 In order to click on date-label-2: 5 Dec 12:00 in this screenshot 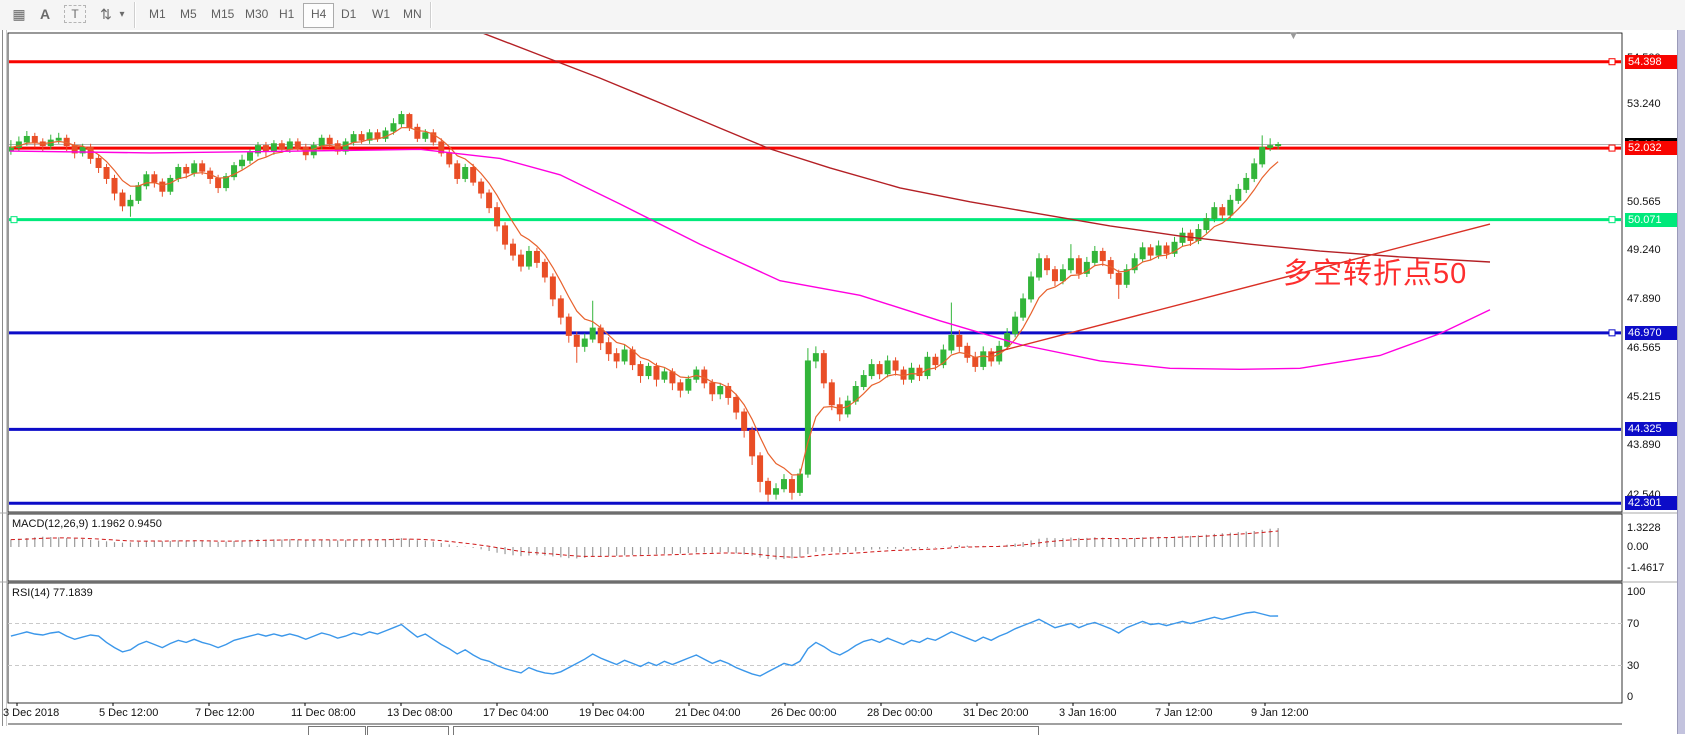, I will do `click(129, 713)`.